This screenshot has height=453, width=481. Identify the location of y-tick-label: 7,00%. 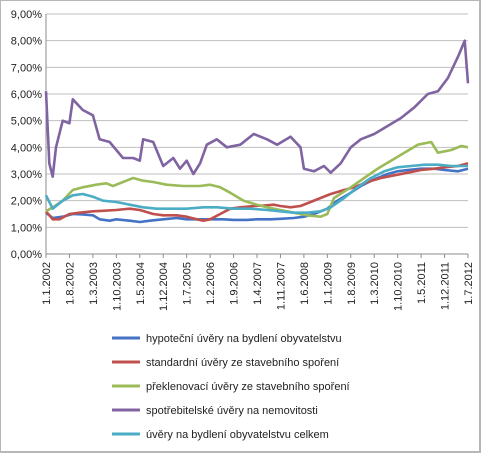
(26, 68).